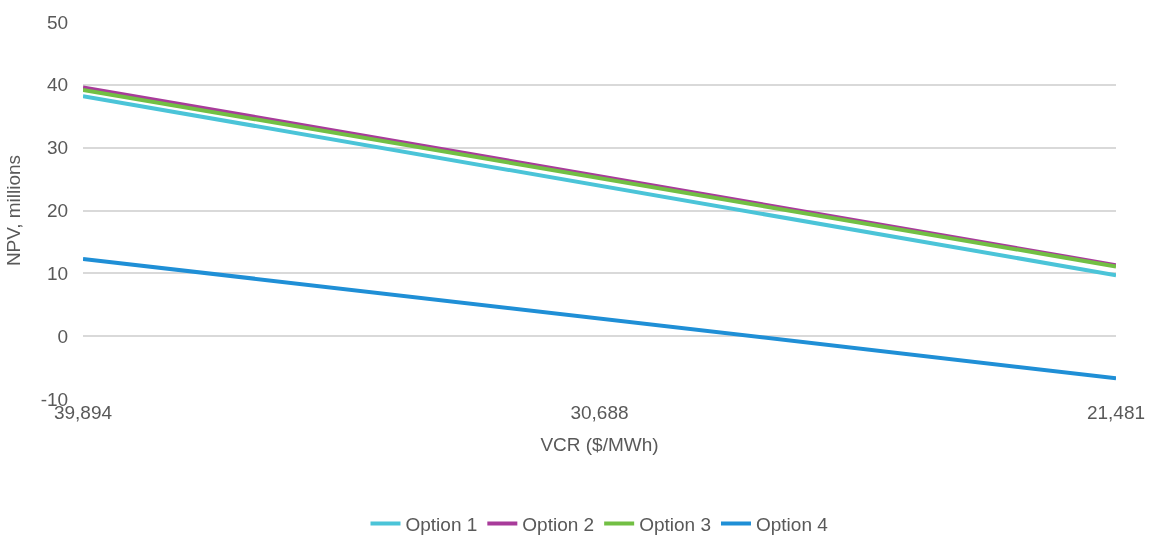 The width and height of the screenshot is (1161, 554). I want to click on y-tick-label: 20, so click(58, 211).